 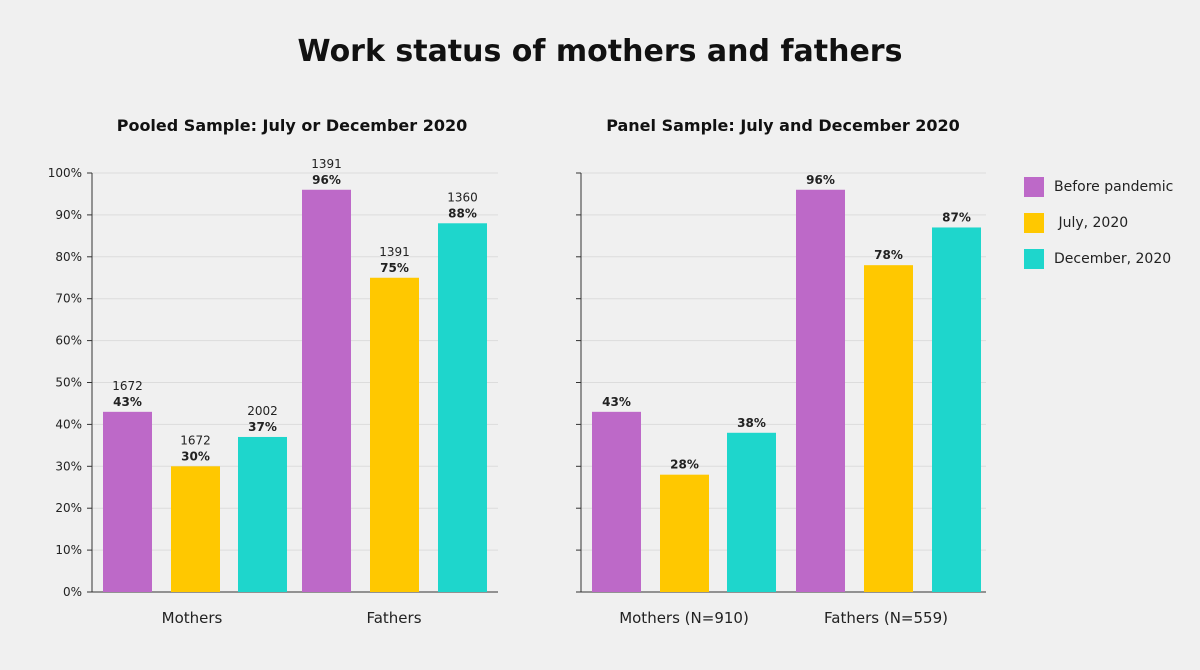 I want to click on panel-panel-title: Panel Sample: July and December 2020, so click(x=783, y=125).